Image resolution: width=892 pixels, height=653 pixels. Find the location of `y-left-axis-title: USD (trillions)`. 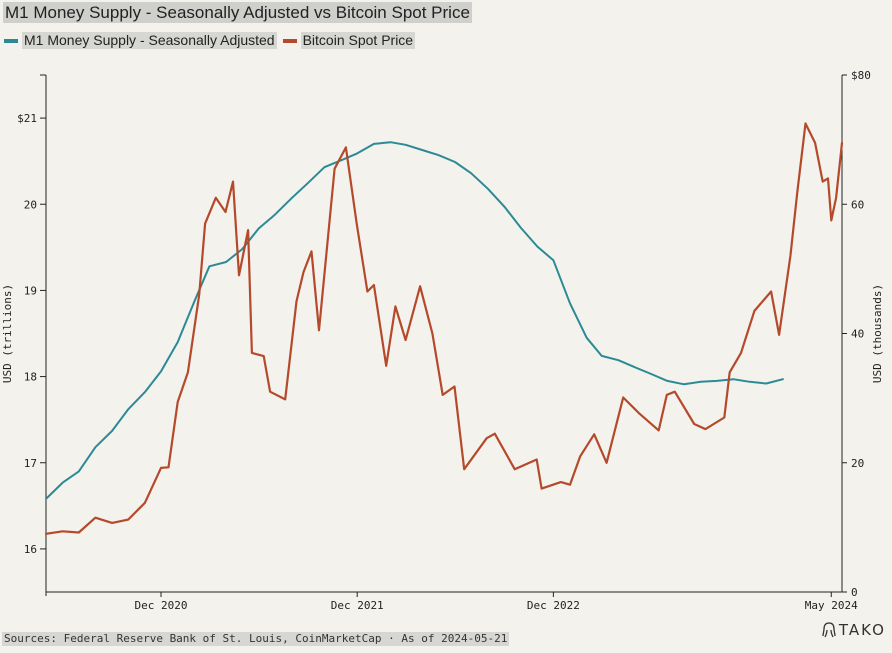

y-left-axis-title: USD (trillions) is located at coordinates (7, 333).